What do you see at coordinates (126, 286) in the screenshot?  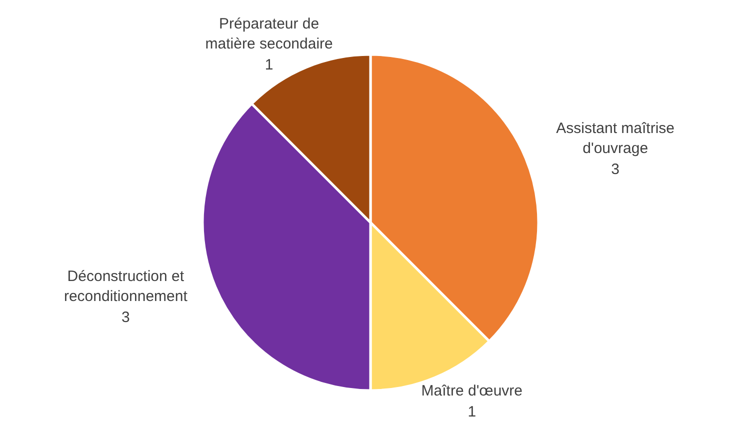 I see `slice-label: Déconstruction et reconditionnement` at bounding box center [126, 286].